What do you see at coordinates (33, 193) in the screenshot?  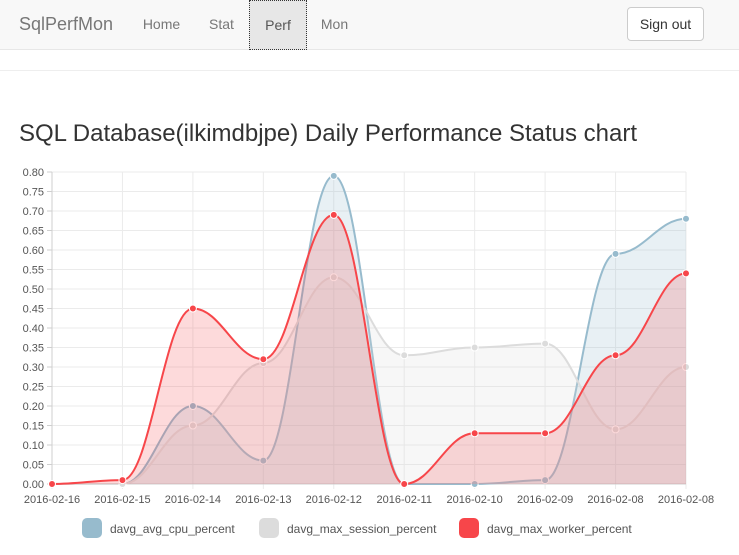 I see `y-tick-label: 0.75` at bounding box center [33, 193].